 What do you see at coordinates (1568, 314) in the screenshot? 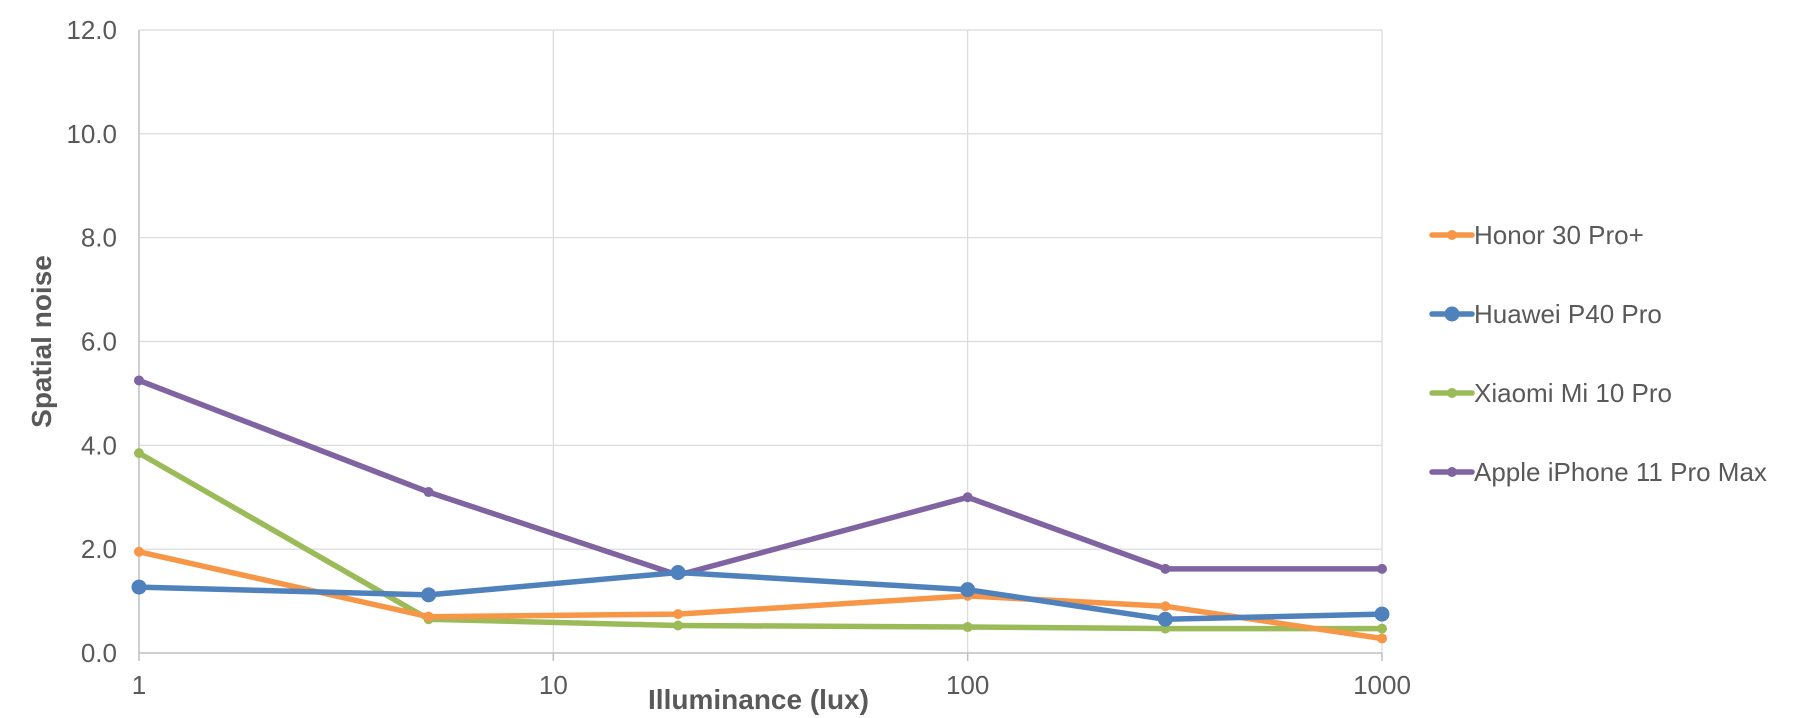
I see `legend-label: Huawei P40 Pro` at bounding box center [1568, 314].